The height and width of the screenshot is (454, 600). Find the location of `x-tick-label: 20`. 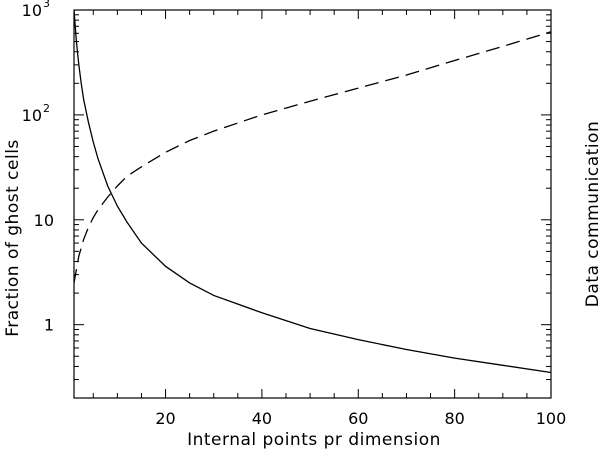

x-tick-label: 20 is located at coordinates (165, 418).